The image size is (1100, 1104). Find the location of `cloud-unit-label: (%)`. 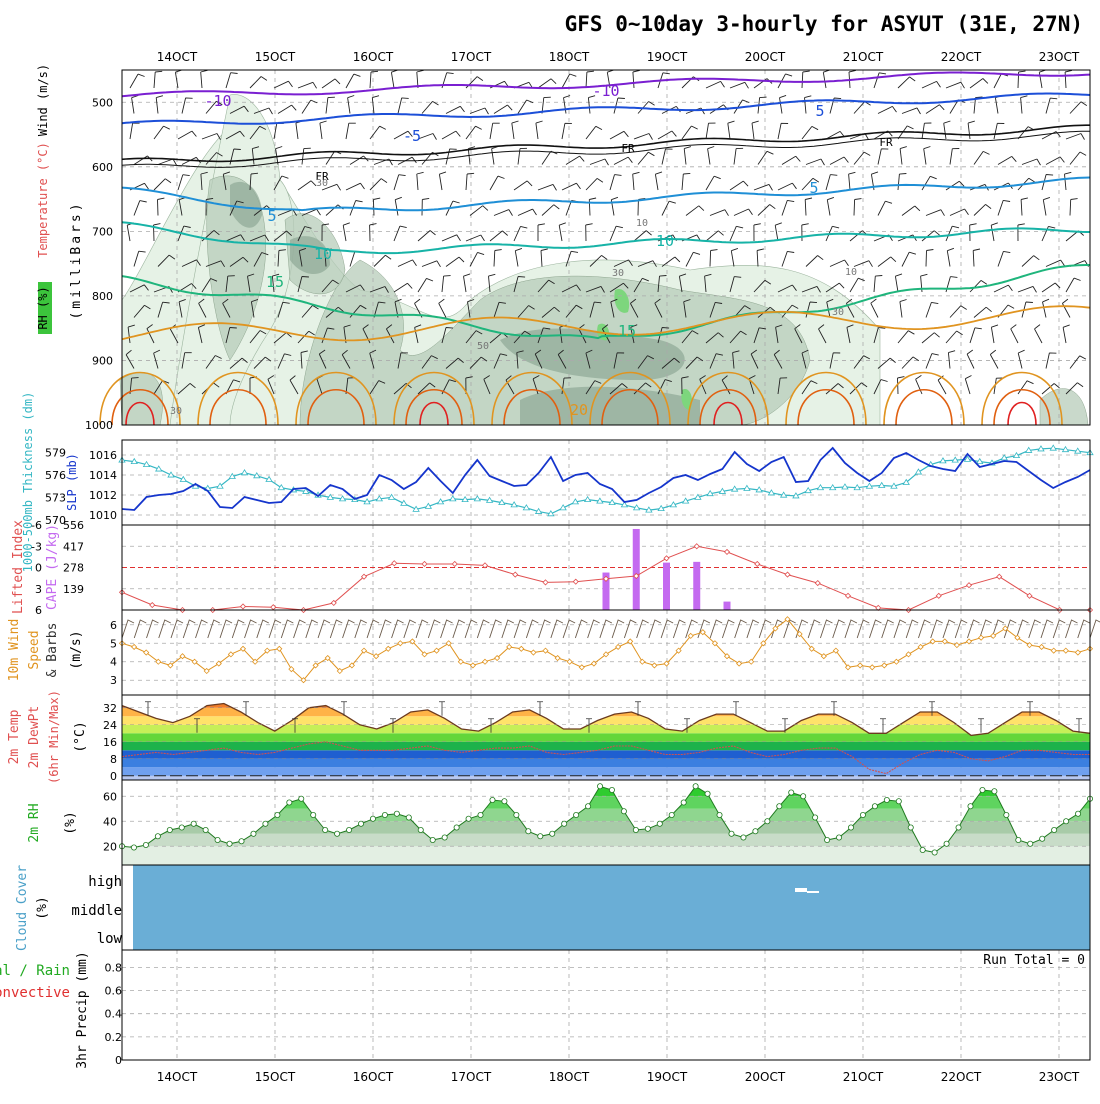

cloud-unit-label: (%) is located at coordinates (42, 907).